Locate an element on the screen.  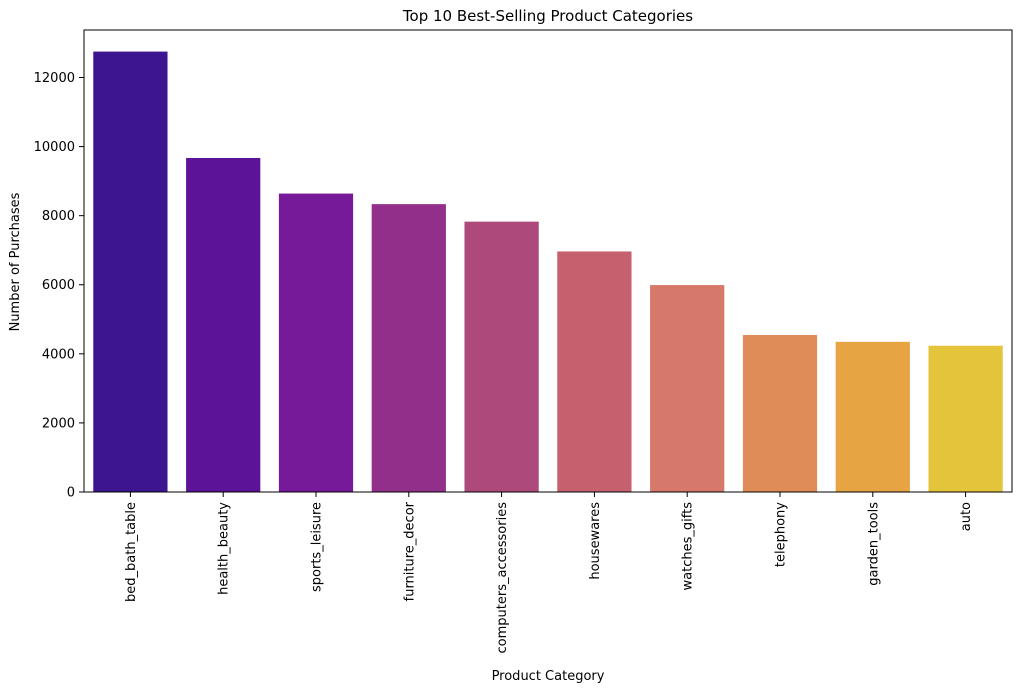
y-tick-label: 10000 is located at coordinates (54, 147).